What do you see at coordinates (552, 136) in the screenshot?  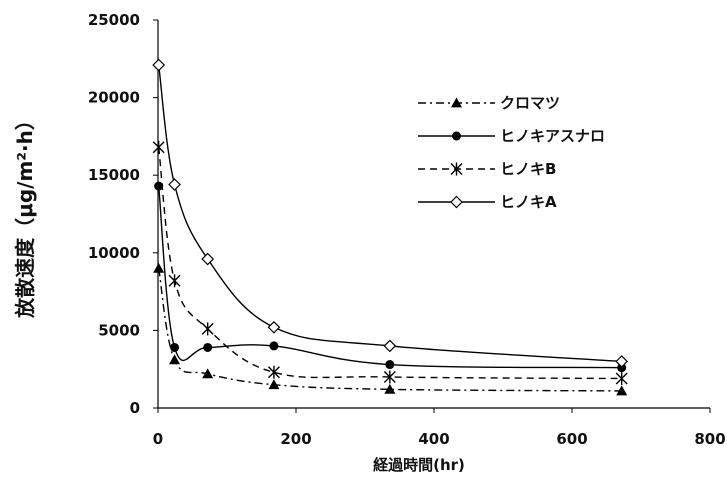 I see `legend-label: ヒノキアスナロ` at bounding box center [552, 136].